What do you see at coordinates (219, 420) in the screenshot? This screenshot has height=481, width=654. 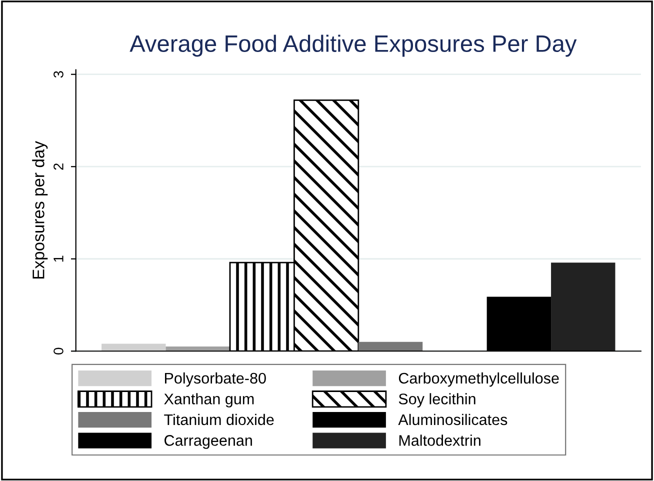 I see `legend-label: Titanium dioxide` at bounding box center [219, 420].